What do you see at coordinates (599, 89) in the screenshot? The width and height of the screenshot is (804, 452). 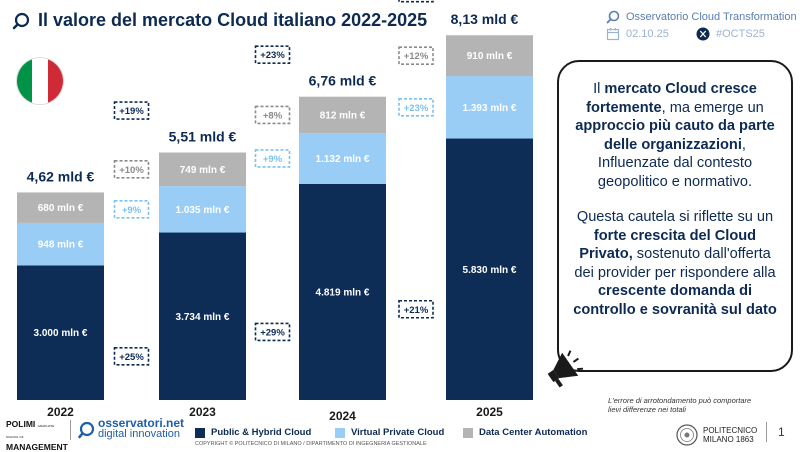 I see `callout-text-segment: Il` at bounding box center [599, 89].